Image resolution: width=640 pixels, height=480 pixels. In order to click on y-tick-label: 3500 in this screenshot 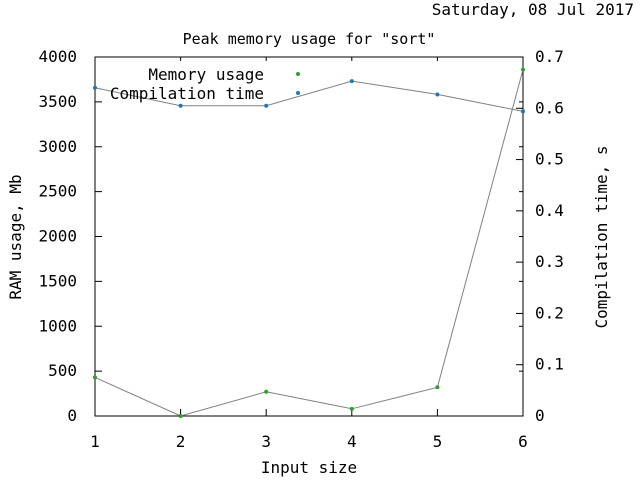, I will do `click(57, 101)`.